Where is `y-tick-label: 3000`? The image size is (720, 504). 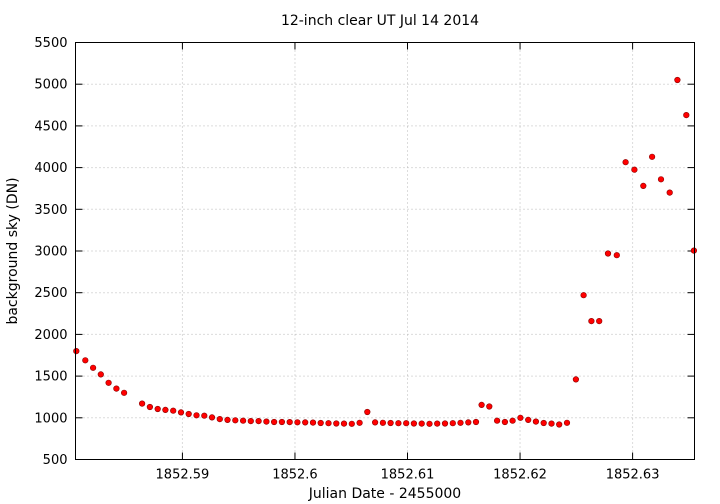 y-tick-label: 3000 is located at coordinates (50, 252).